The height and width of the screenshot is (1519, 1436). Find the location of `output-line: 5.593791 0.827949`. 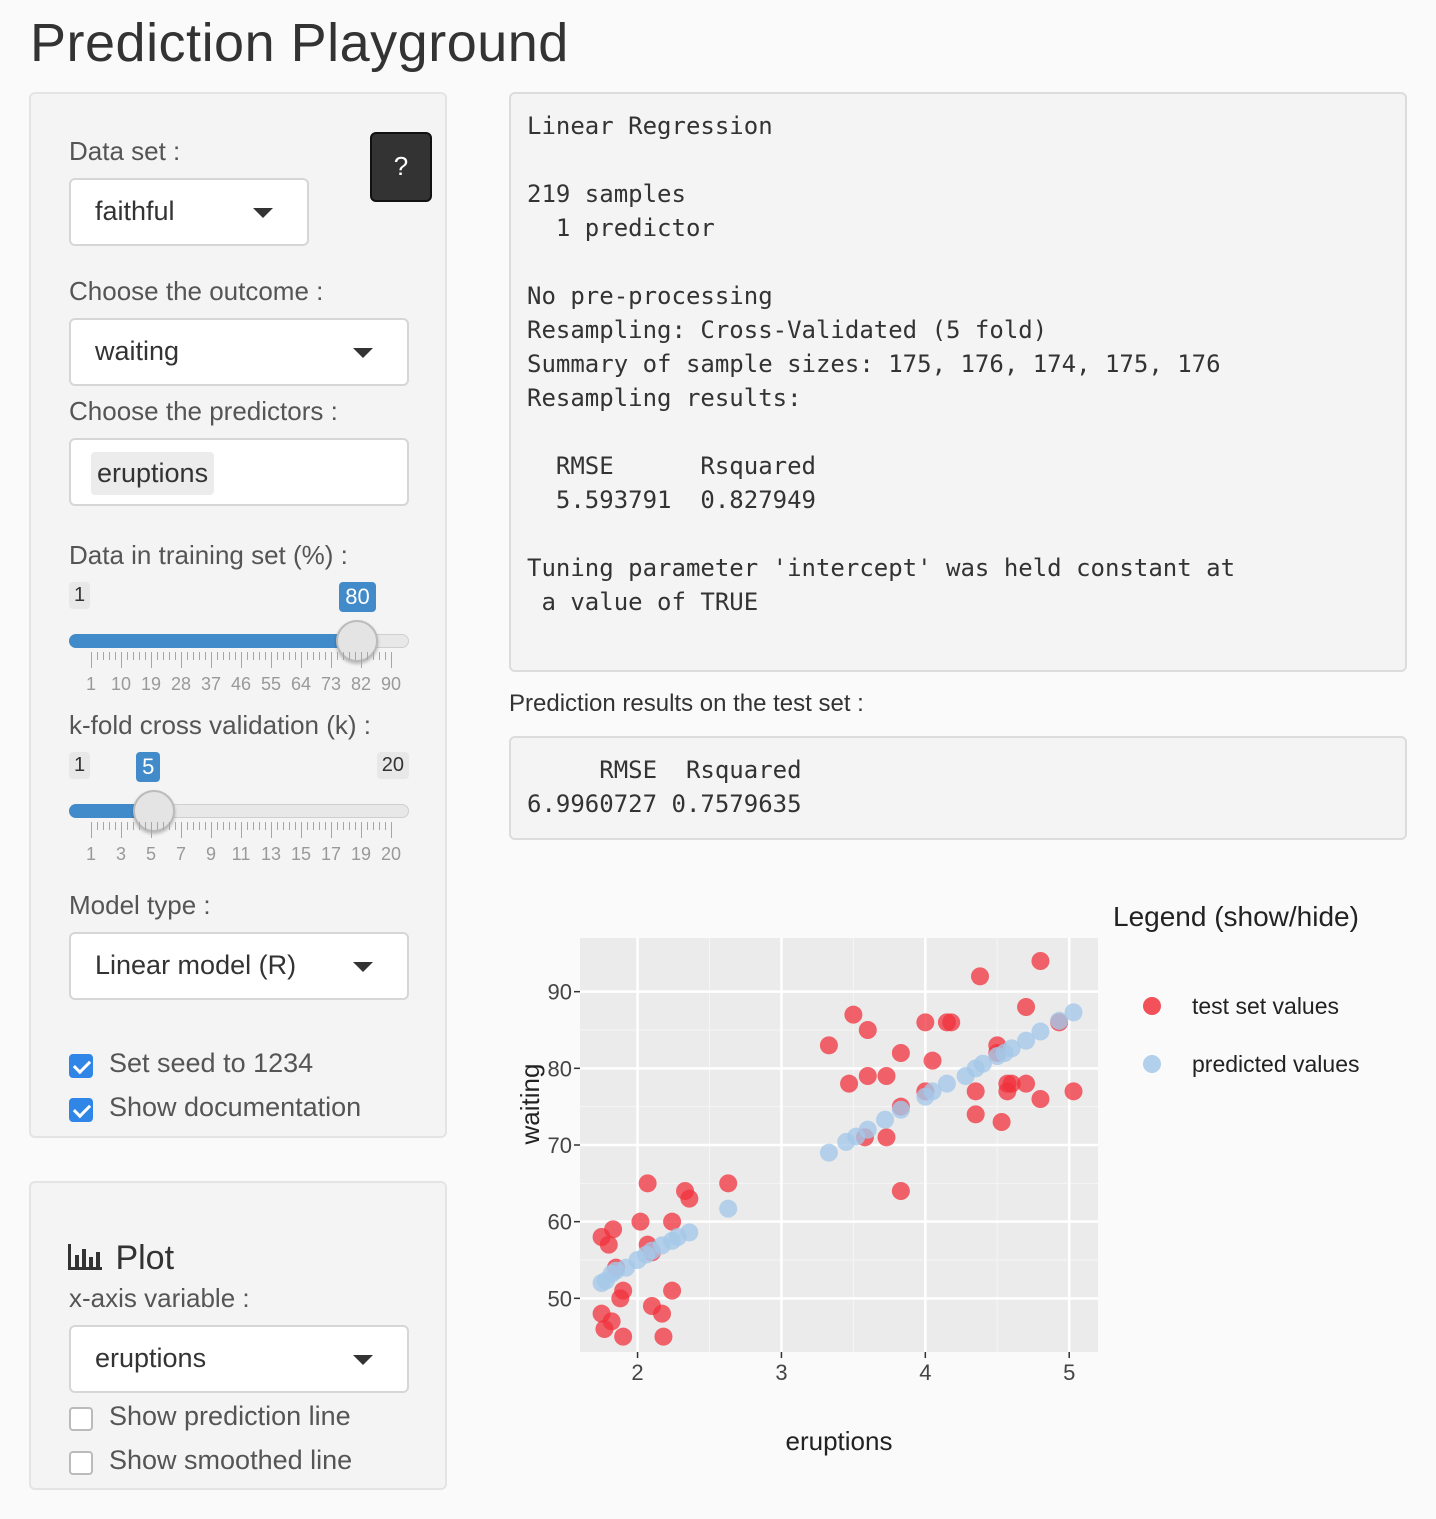

output-line: 5.593791 0.827949 is located at coordinates (671, 500).